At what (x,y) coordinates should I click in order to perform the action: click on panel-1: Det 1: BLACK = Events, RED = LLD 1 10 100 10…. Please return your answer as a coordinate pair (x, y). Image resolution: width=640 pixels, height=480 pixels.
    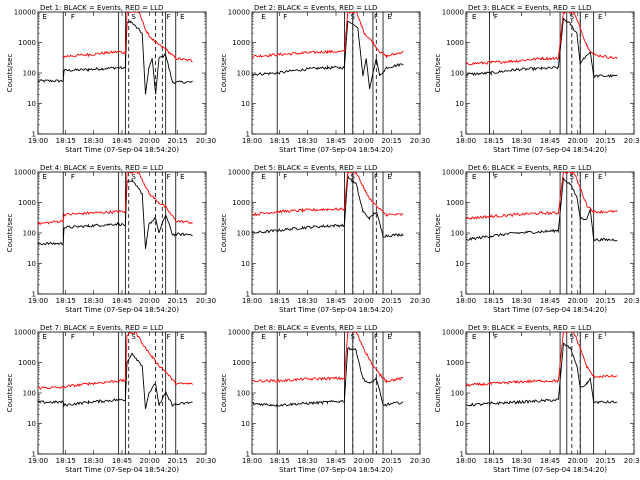
    Looking at the image, I should click on (111, 79).